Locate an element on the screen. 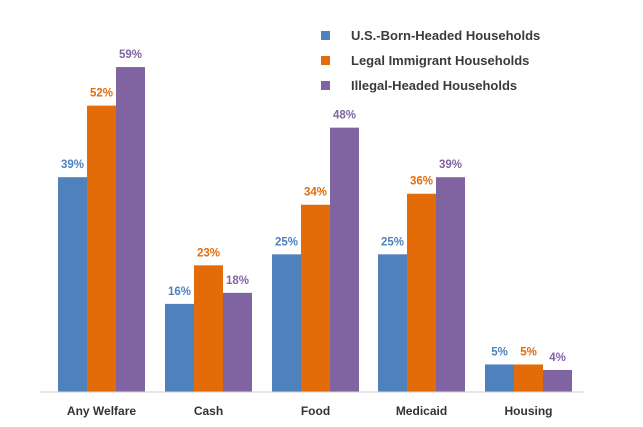 Image resolution: width=643 pixels, height=427 pixels. bar-any-welfare-u-s-born-headed-households is located at coordinates (72, 284).